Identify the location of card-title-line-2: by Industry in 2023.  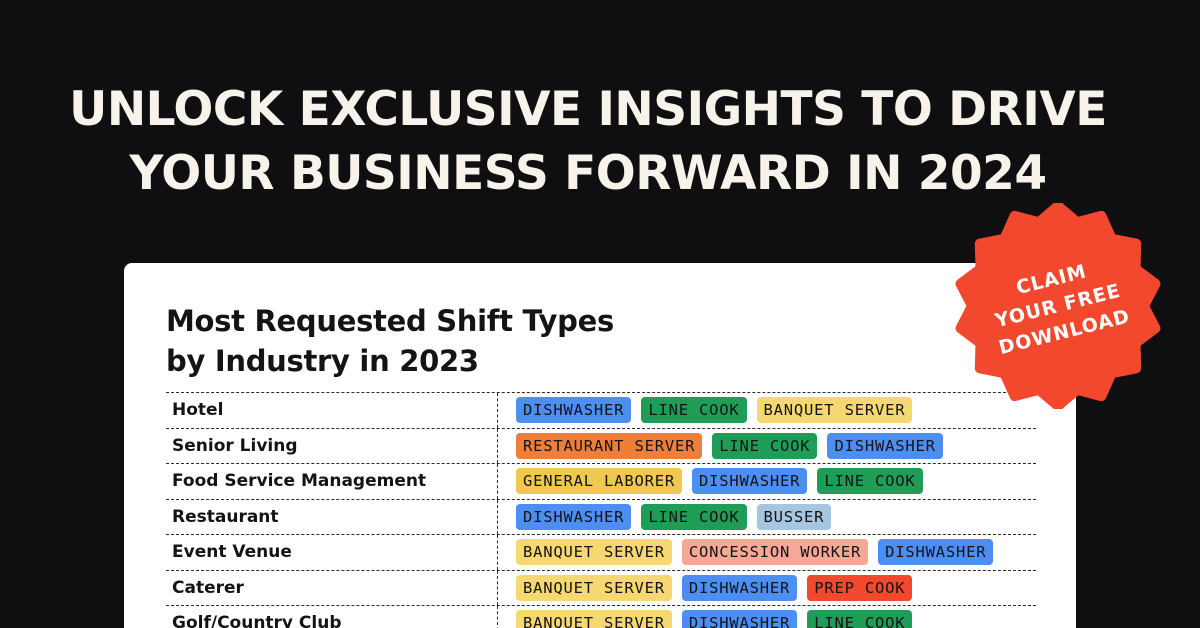
(322, 361).